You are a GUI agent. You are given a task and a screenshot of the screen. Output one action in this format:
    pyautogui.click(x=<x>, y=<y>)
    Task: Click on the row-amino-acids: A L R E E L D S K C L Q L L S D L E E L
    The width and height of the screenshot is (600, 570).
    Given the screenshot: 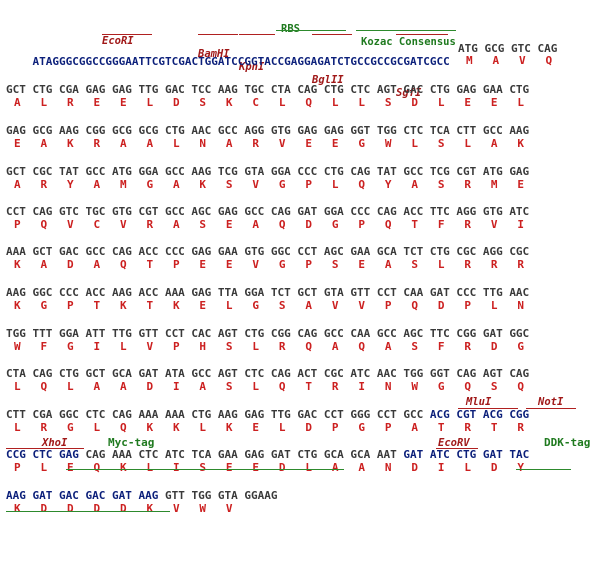 What is the action you would take?
    pyautogui.click(x=269, y=102)
    